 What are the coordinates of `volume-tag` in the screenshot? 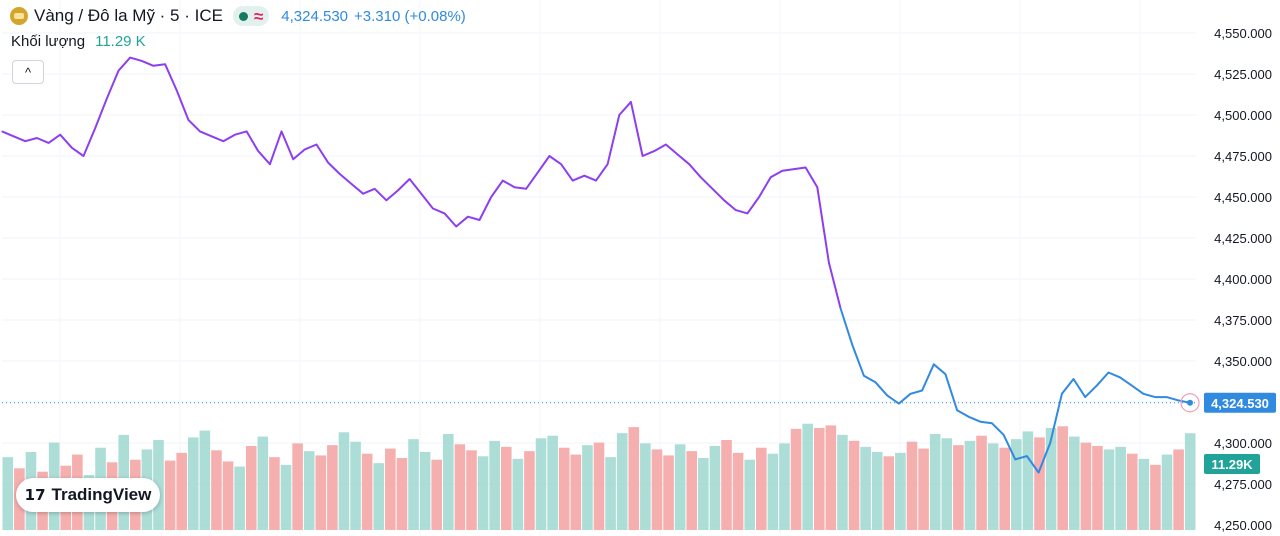 It's located at (1232, 464).